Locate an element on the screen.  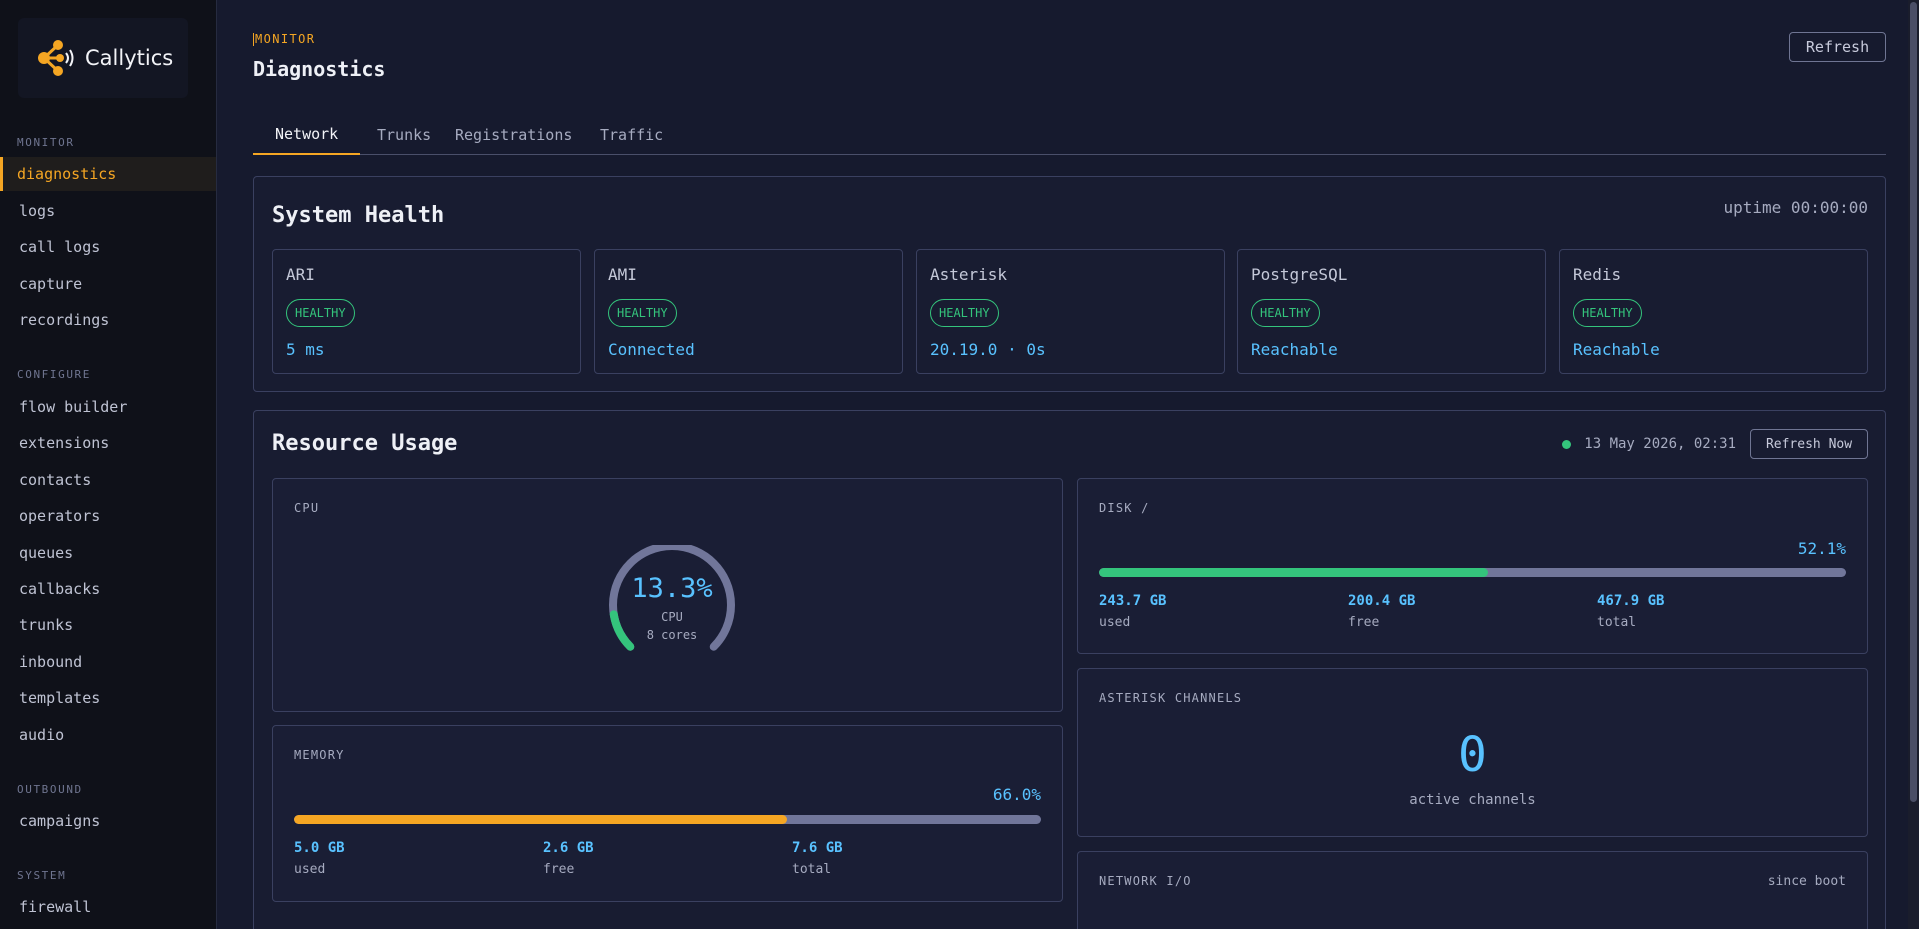
sidebar-item-call-logs: call logs is located at coordinates (60, 247).